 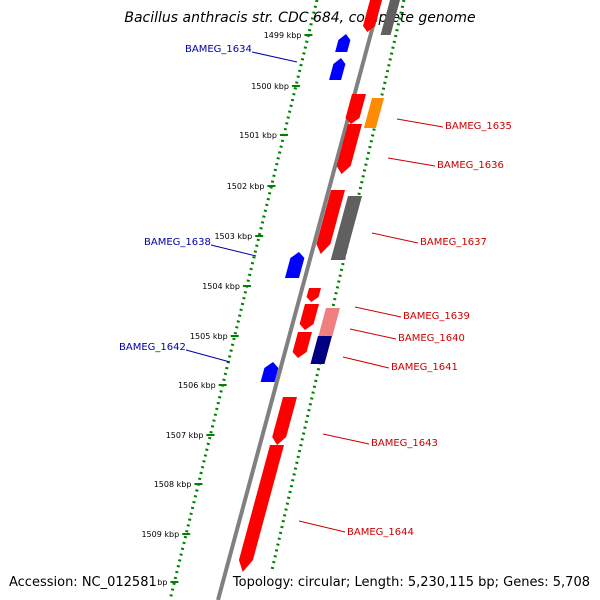 I want to click on ruler-tick-label: 1500 kbp, so click(x=270, y=86).